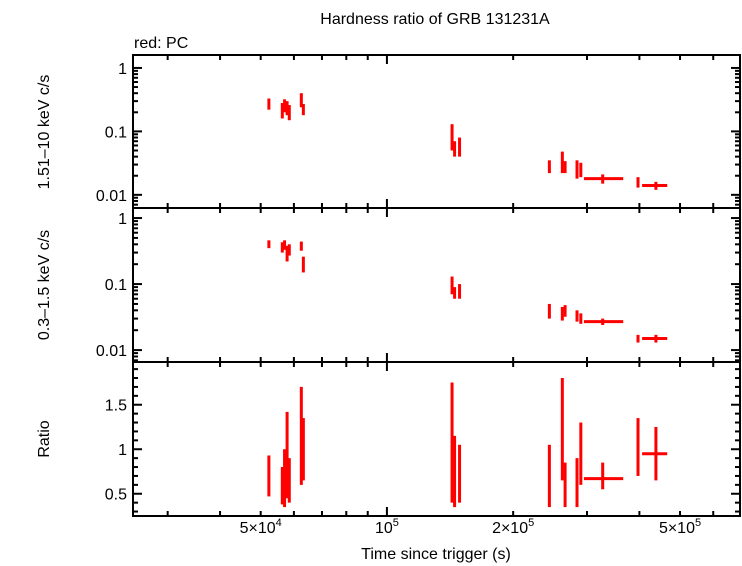 This screenshot has width=742, height=566. I want to click on x-axis-label: Time since trigger (s), so click(436, 554).